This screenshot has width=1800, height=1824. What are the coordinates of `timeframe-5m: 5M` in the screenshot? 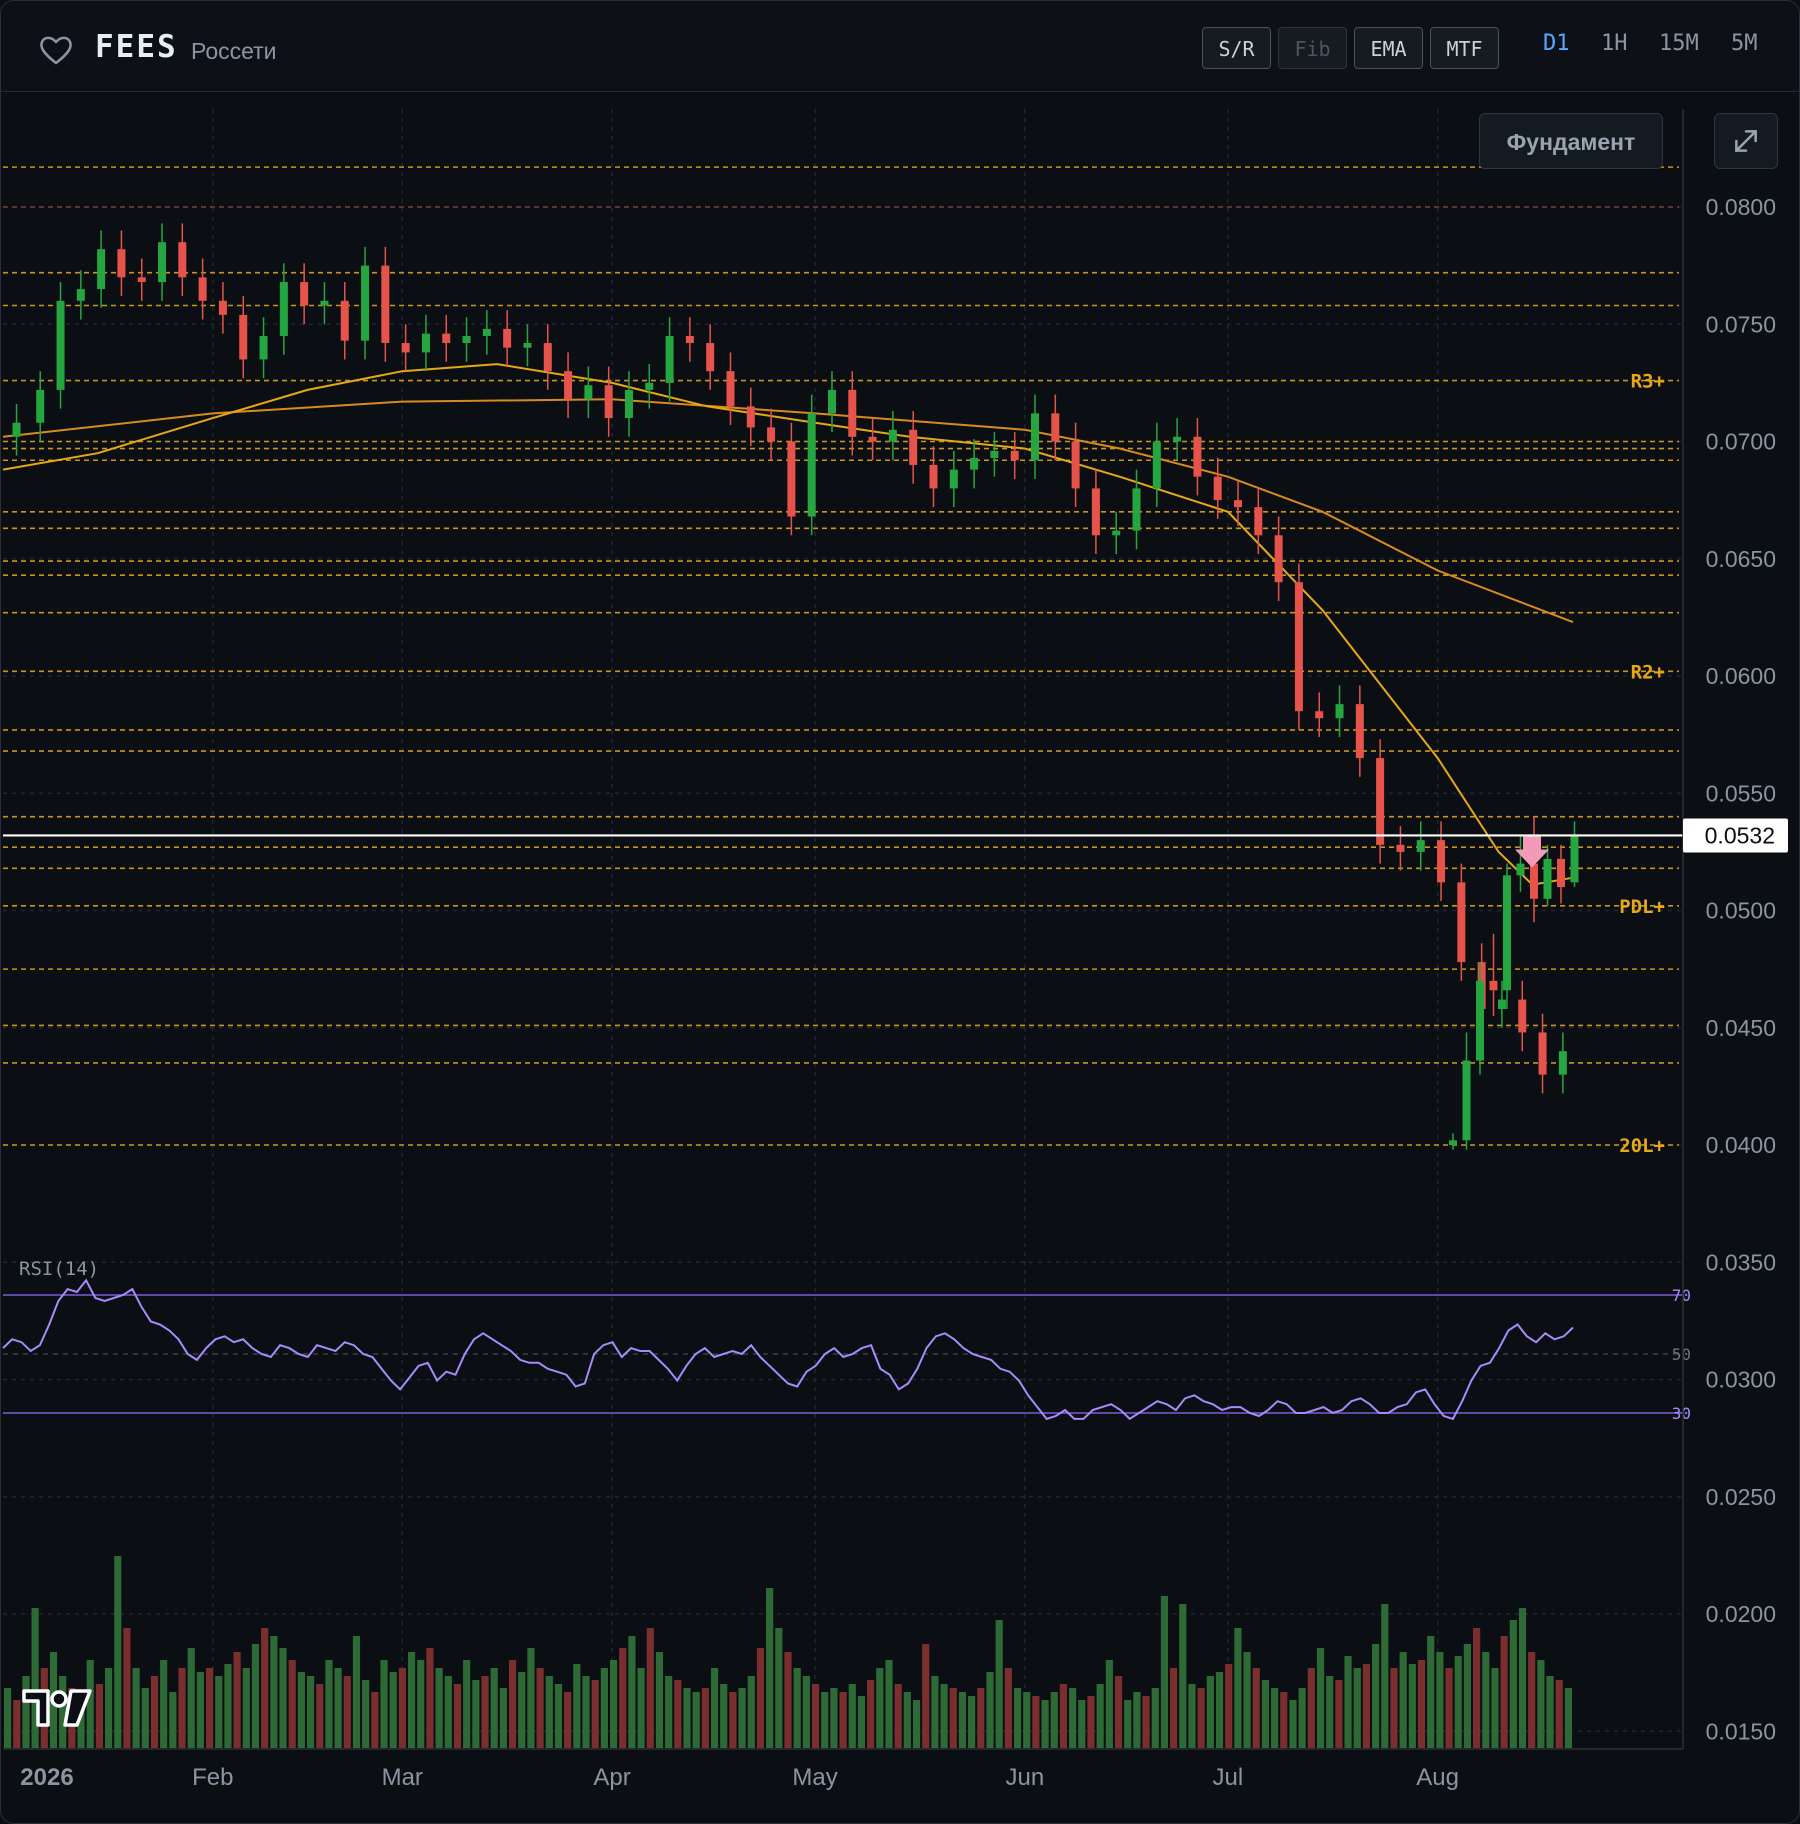 It's located at (1744, 43).